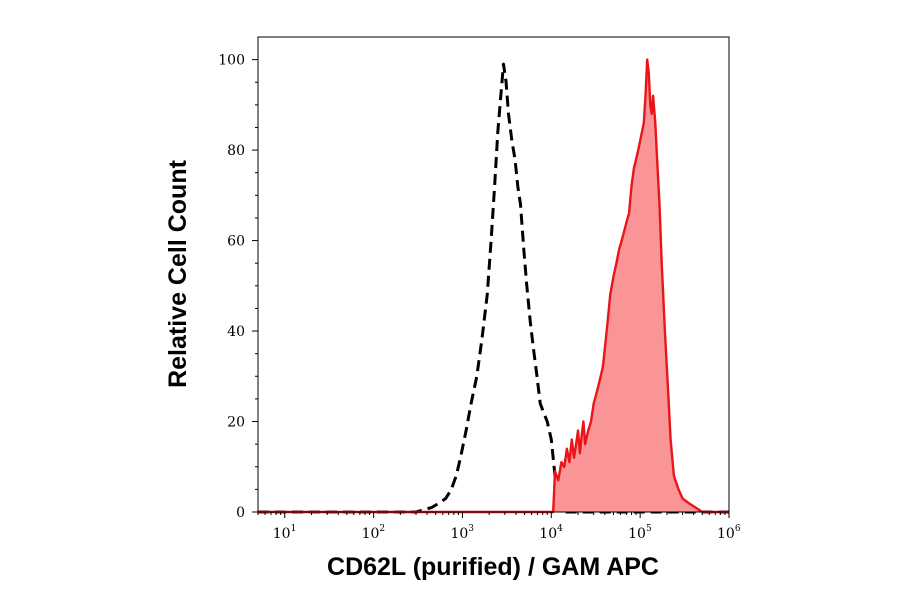  What do you see at coordinates (294, 529) in the screenshot?
I see `x-tick-exponent: 1` at bounding box center [294, 529].